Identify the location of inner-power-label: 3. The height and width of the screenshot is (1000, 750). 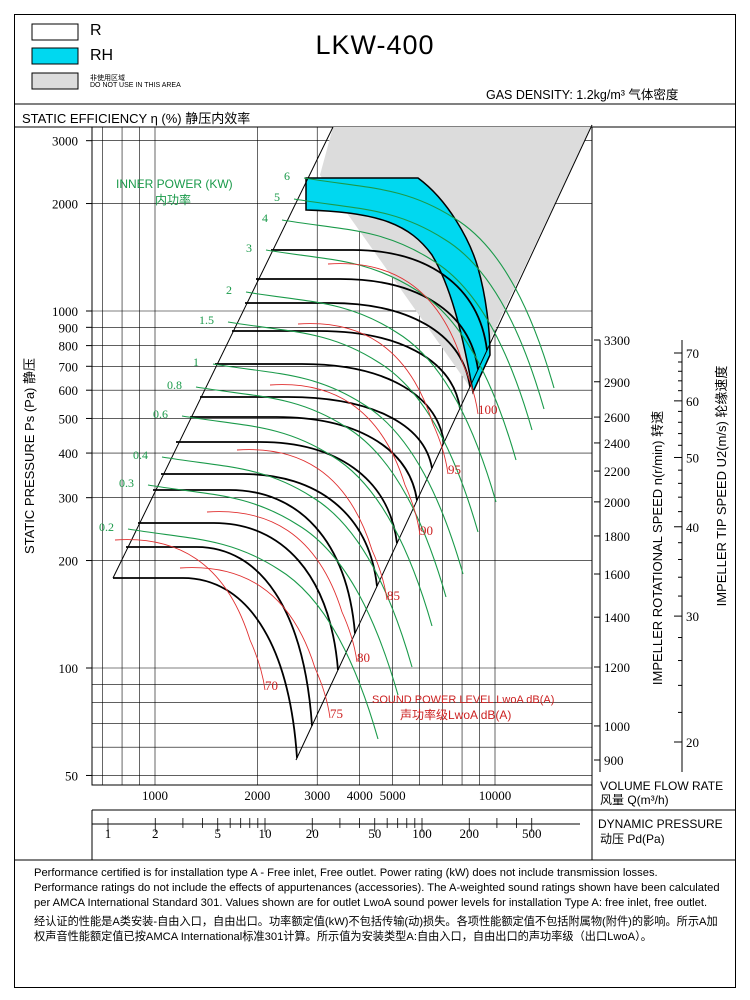
(249, 248).